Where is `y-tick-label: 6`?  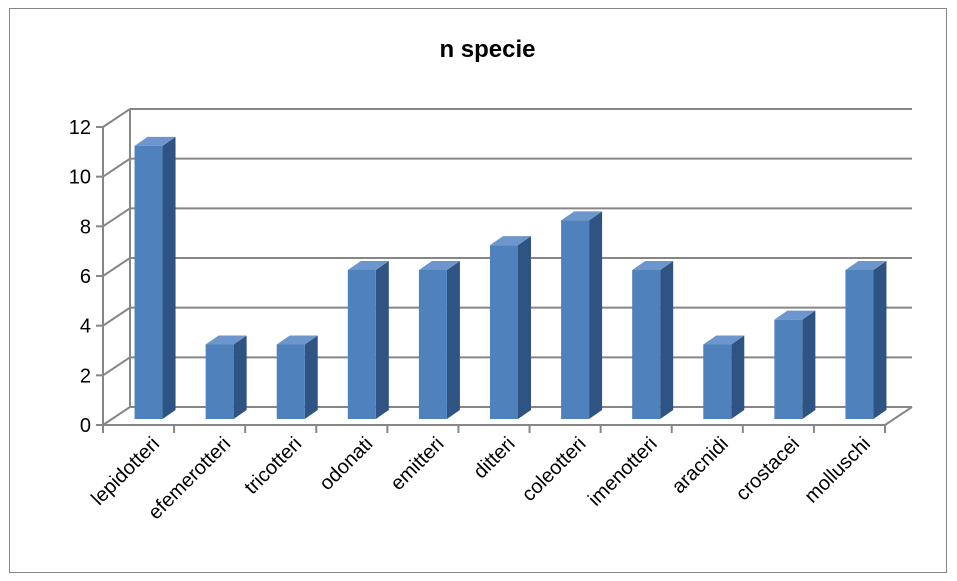 y-tick-label: 6 is located at coordinates (85, 277).